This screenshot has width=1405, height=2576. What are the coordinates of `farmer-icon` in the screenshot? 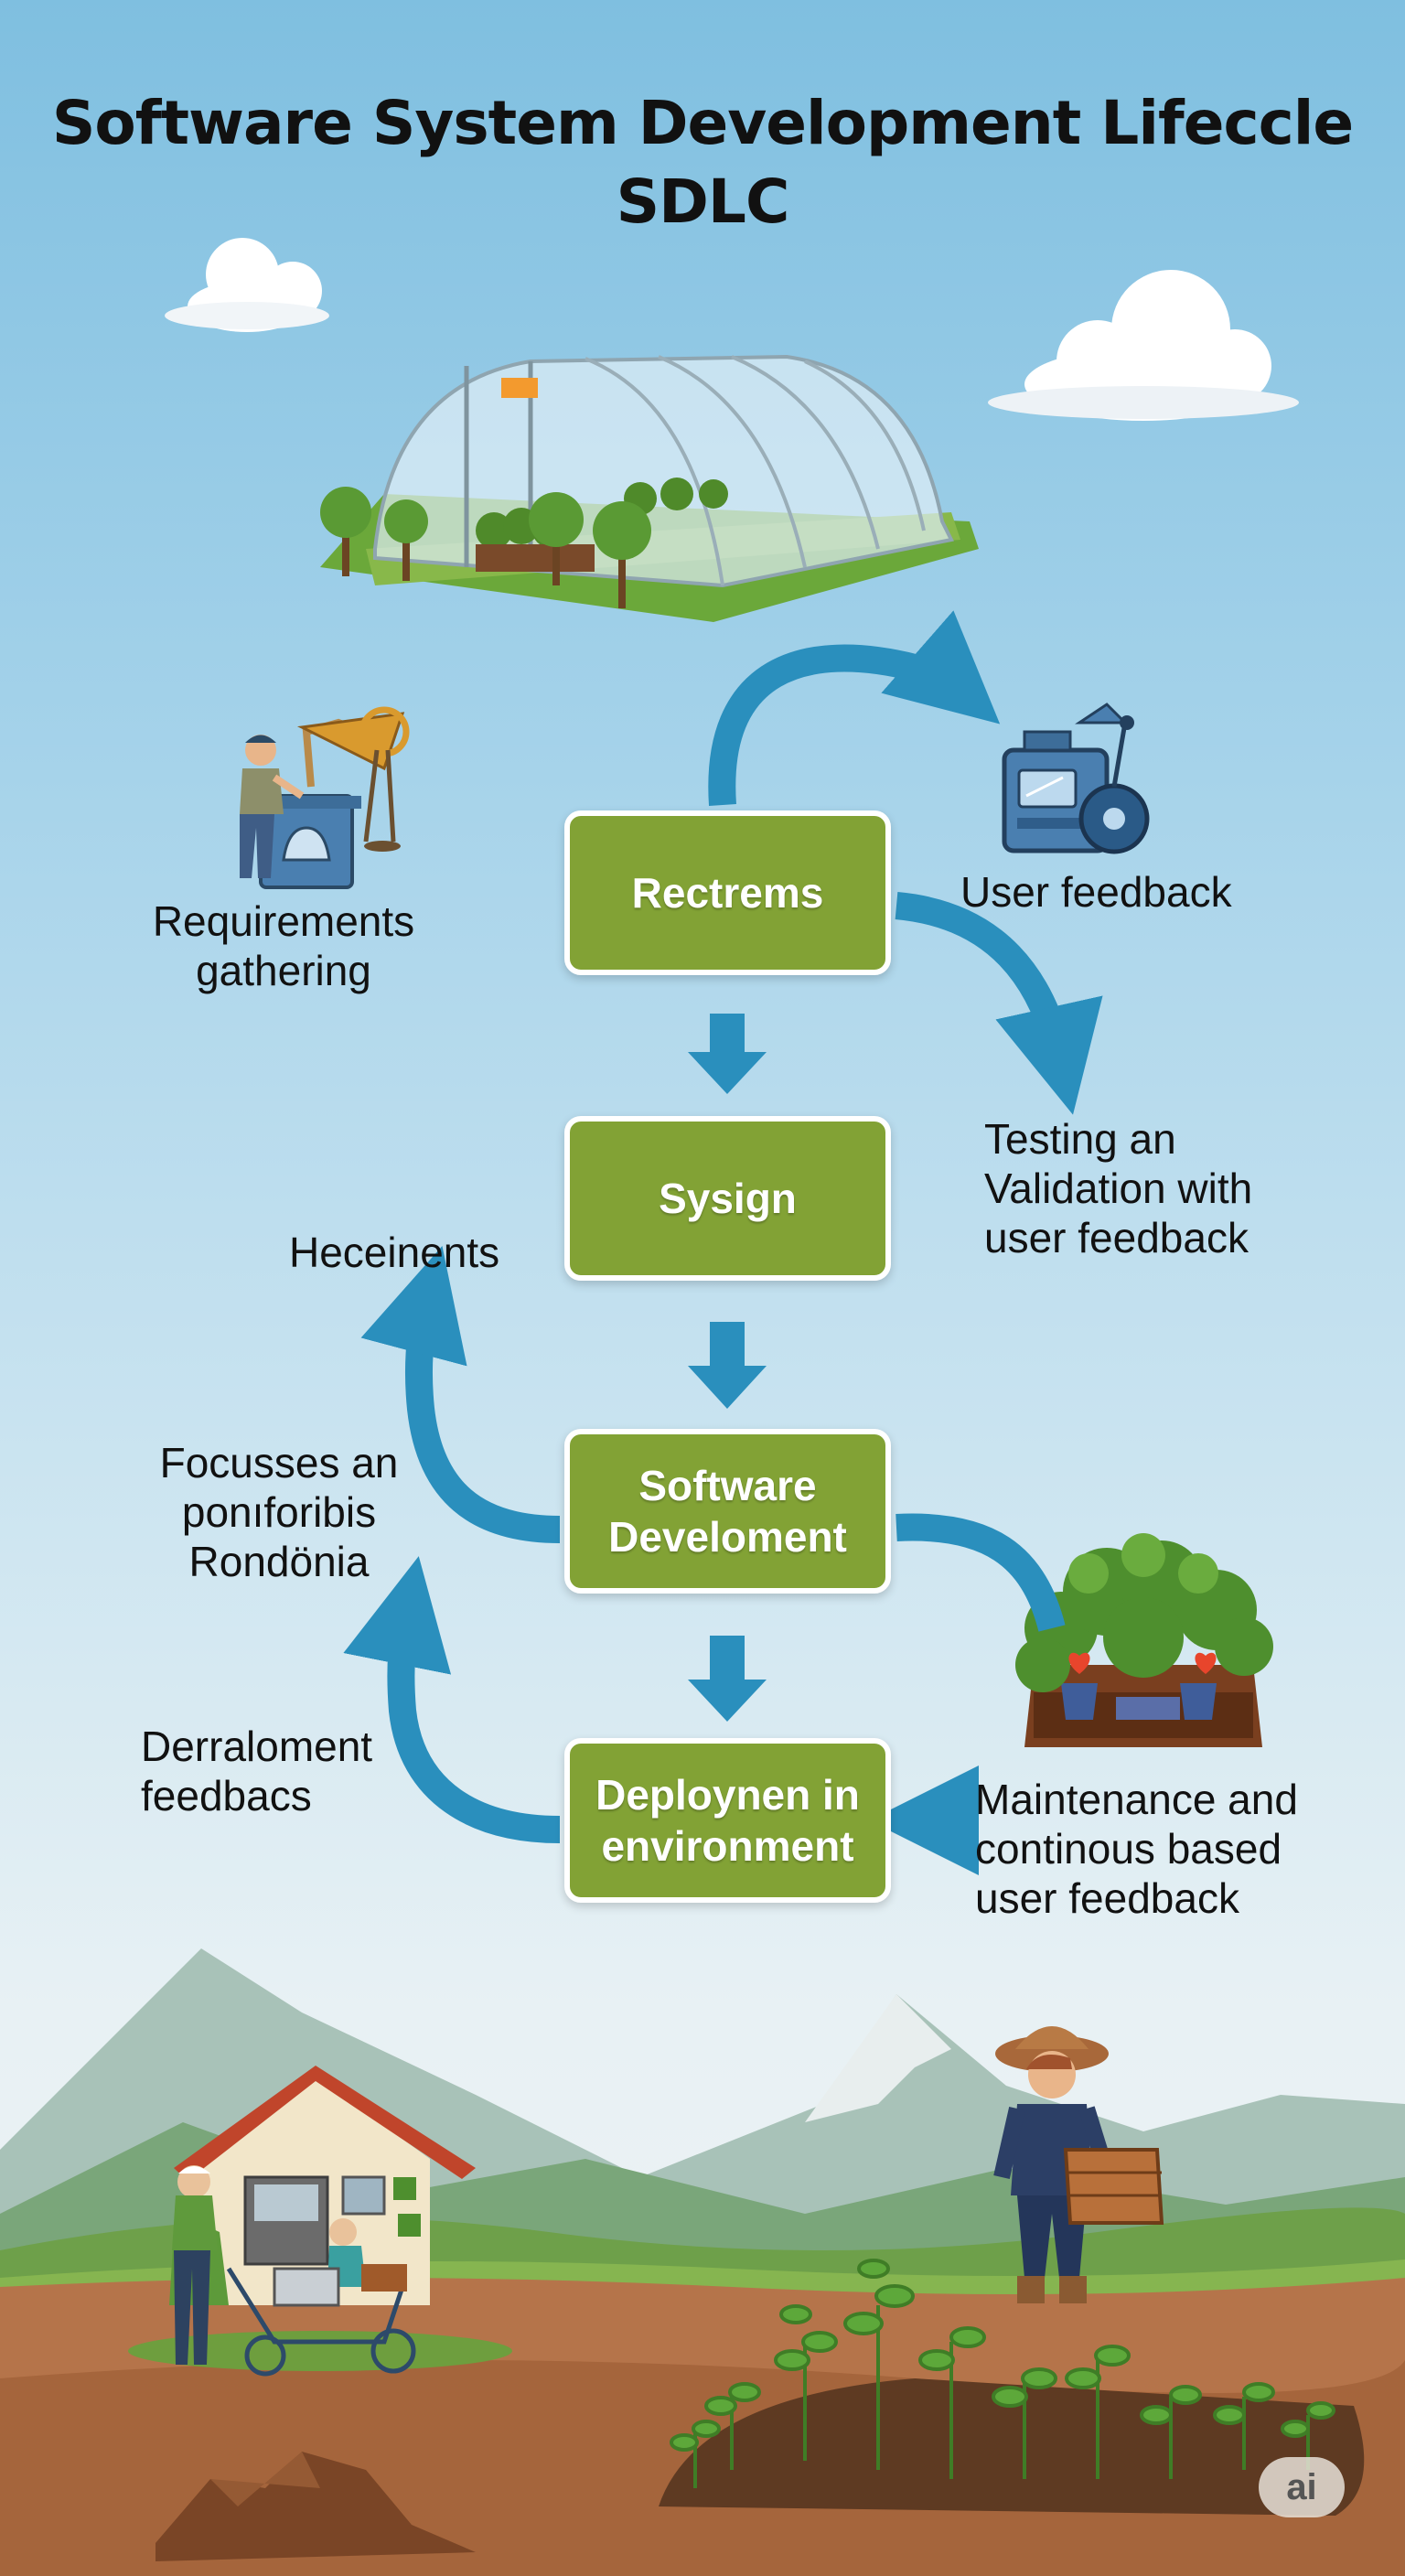 It's located at (1078, 2165).